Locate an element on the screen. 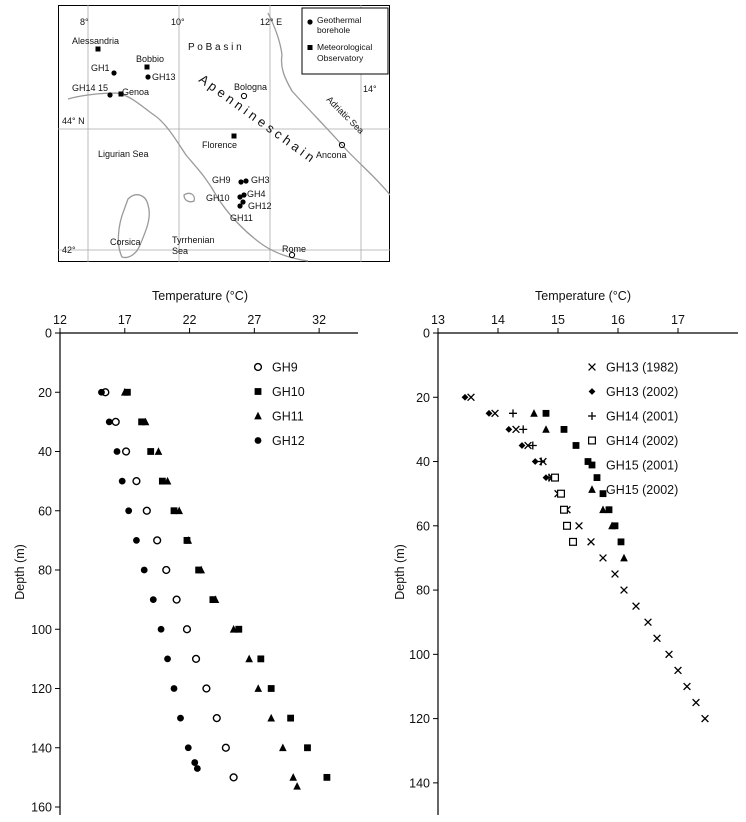 The image size is (746, 822). chart-right-y-tick-label-100: 100 is located at coordinates (419, 655).